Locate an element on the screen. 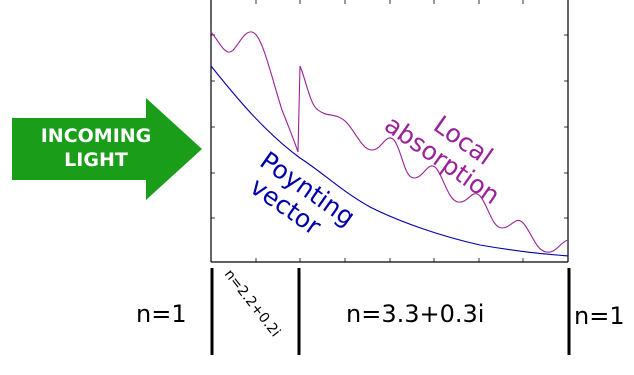 This screenshot has width=634, height=375. region-layer2-label: n=3.3+0.3i is located at coordinates (415, 314).